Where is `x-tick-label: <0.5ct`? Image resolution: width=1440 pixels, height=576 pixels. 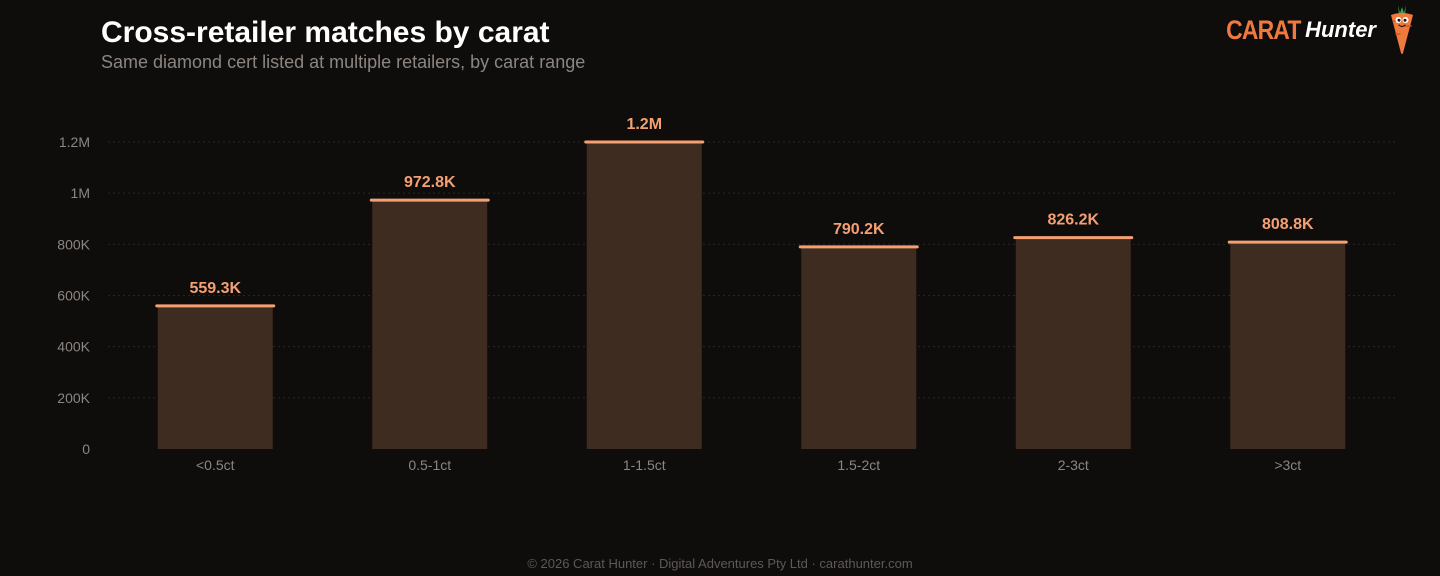 x-tick-label: <0.5ct is located at coordinates (215, 465).